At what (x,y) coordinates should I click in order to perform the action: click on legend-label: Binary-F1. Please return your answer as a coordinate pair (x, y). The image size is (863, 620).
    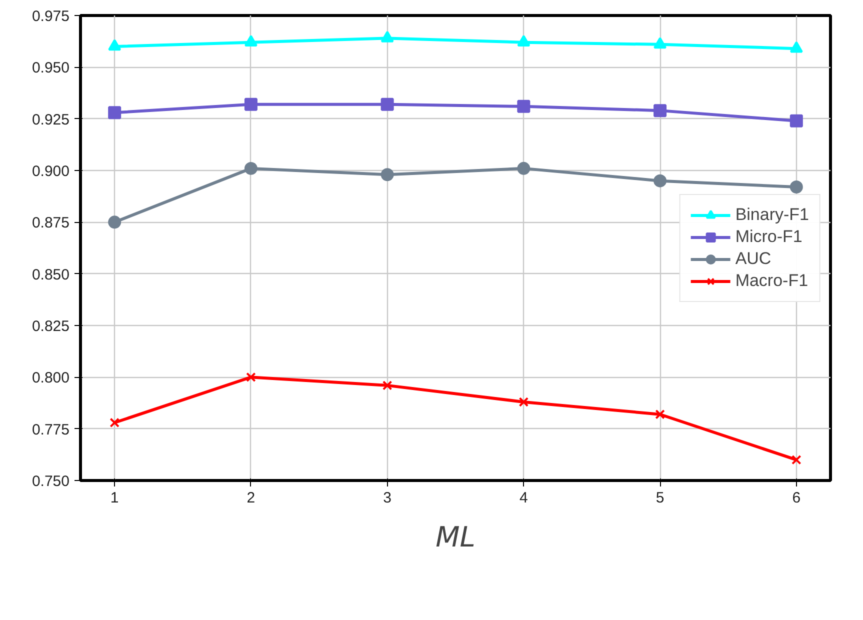
    Looking at the image, I should click on (772, 214).